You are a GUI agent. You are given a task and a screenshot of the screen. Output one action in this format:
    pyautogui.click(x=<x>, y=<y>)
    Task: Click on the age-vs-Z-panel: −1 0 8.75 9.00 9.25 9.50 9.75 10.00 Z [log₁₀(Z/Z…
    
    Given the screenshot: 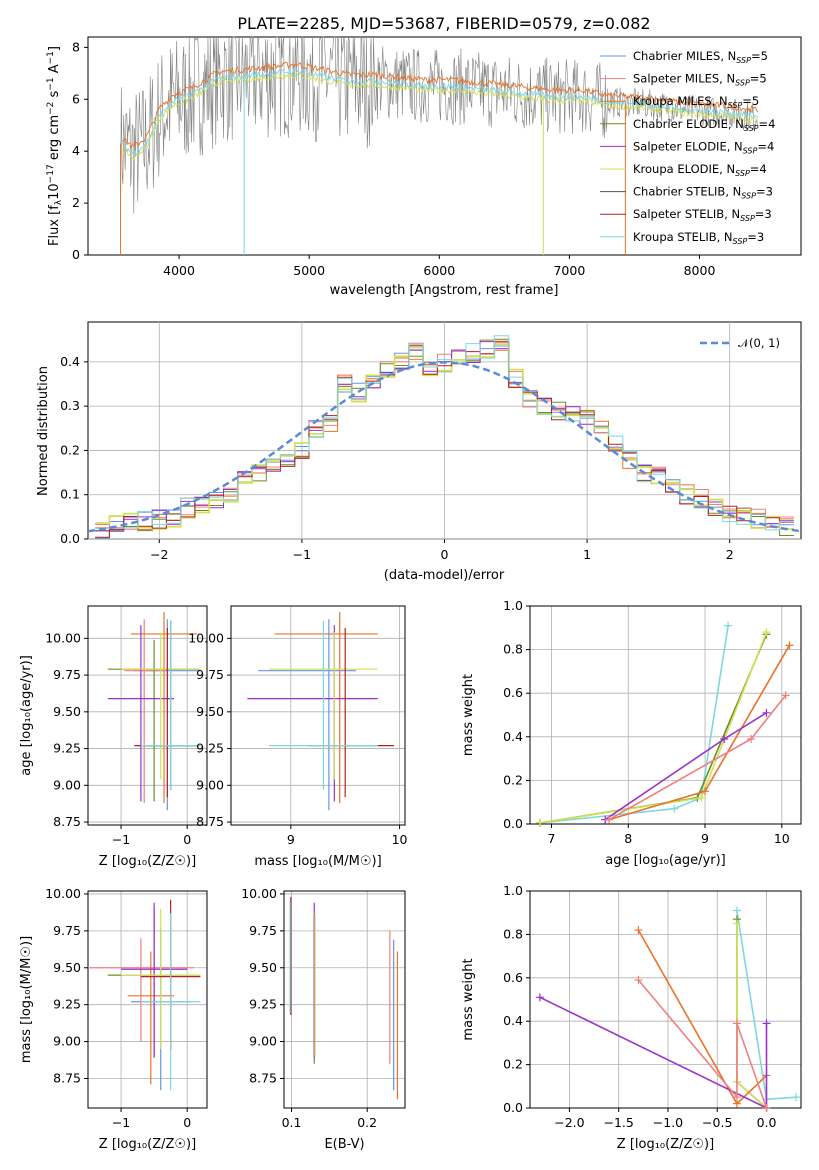 What is the action you would take?
    pyautogui.click(x=113, y=737)
    